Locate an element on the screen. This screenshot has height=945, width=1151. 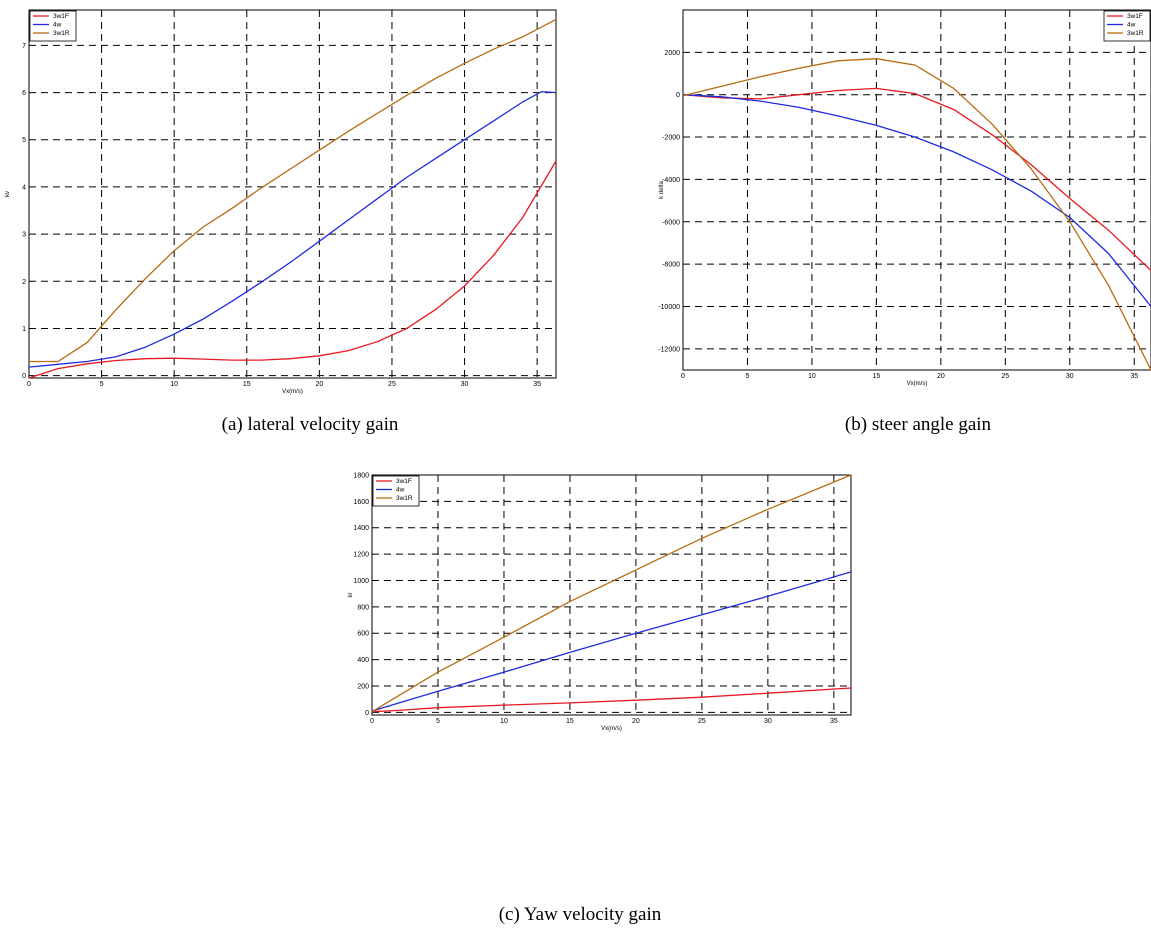
y-tick-label: 2000 is located at coordinates (672, 53).